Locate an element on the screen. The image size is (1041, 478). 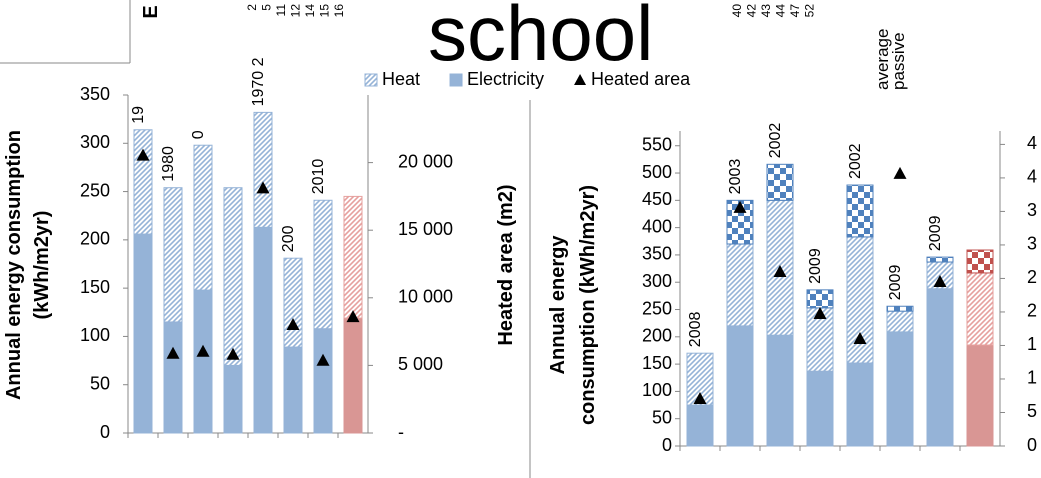
y2-tick-label: - is located at coordinates (401, 432).